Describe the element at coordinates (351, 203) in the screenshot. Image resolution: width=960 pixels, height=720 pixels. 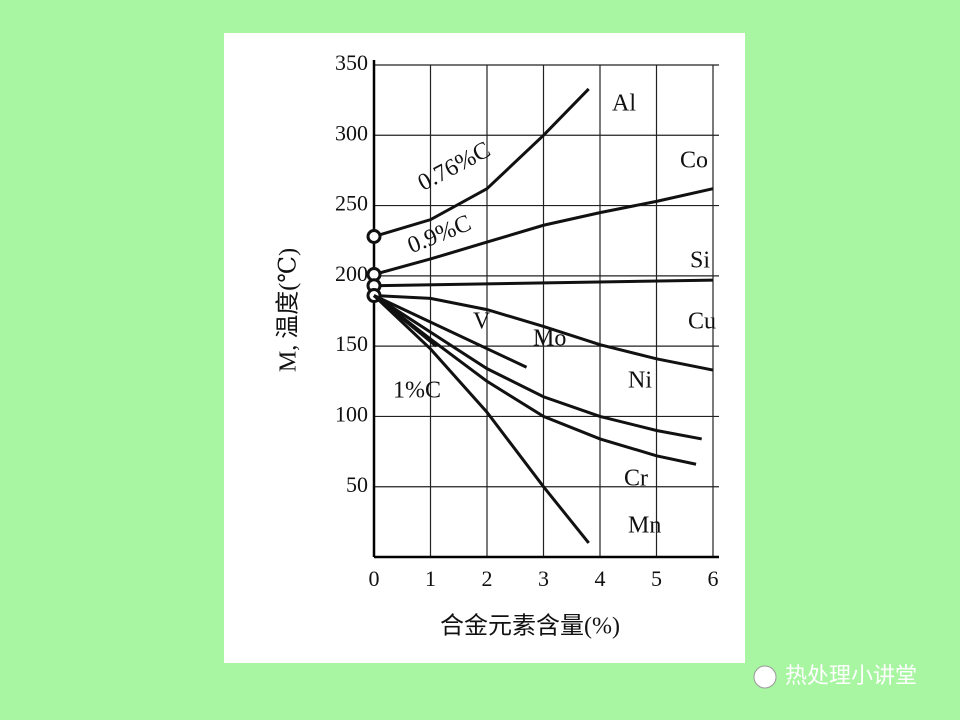
I see `y-tick-label: 250` at that location.